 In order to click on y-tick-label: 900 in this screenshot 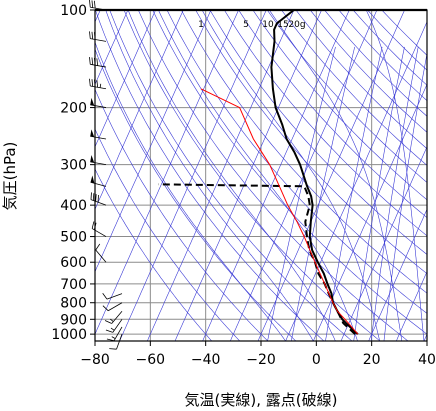, I will do `click(73, 320)`.